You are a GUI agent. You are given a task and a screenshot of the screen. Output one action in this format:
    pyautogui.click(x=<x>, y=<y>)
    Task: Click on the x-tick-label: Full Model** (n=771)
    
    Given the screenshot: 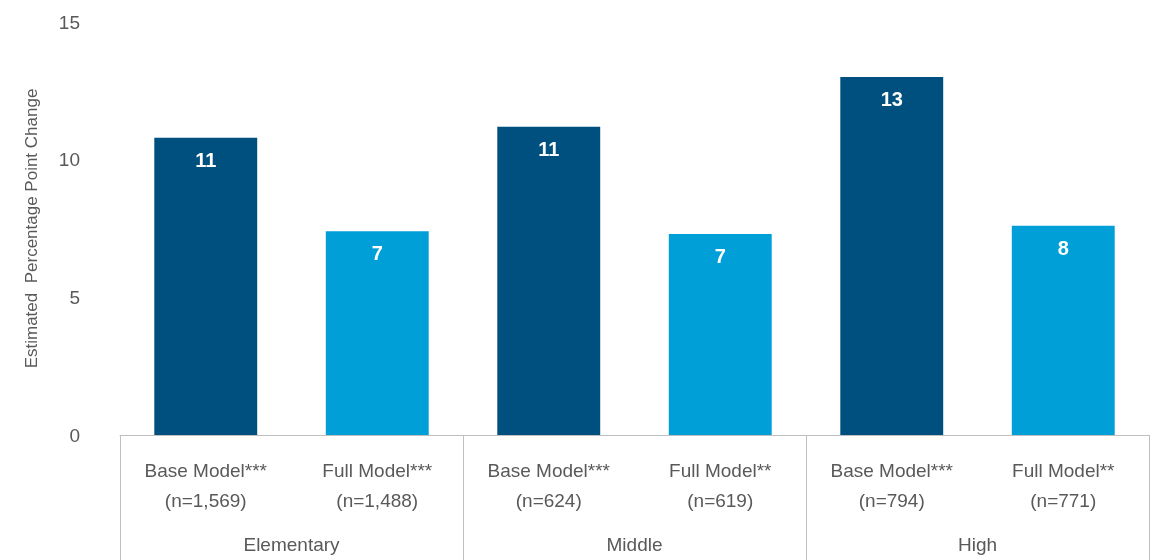 What is the action you would take?
    pyautogui.click(x=1064, y=485)
    